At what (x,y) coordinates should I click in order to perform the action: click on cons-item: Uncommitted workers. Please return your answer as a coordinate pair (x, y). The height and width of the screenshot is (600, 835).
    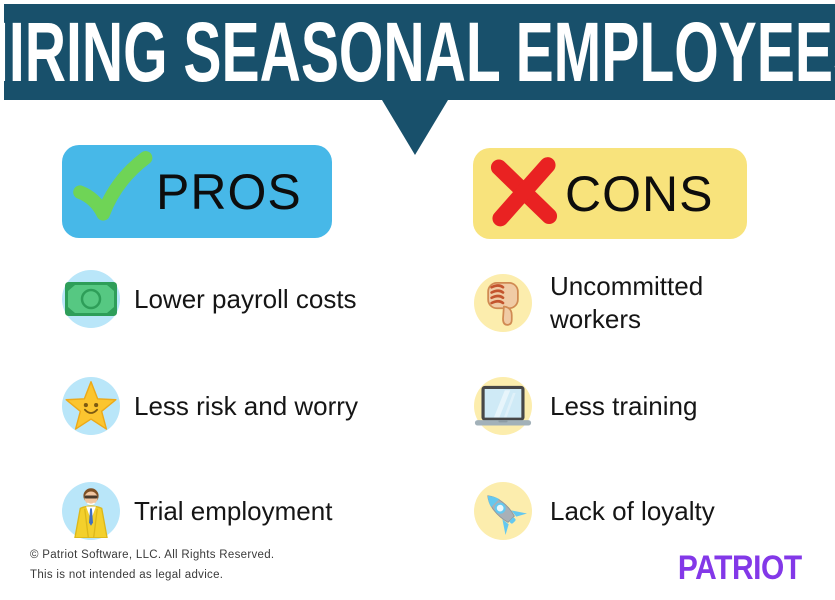
    Looking at the image, I should click on (614, 303).